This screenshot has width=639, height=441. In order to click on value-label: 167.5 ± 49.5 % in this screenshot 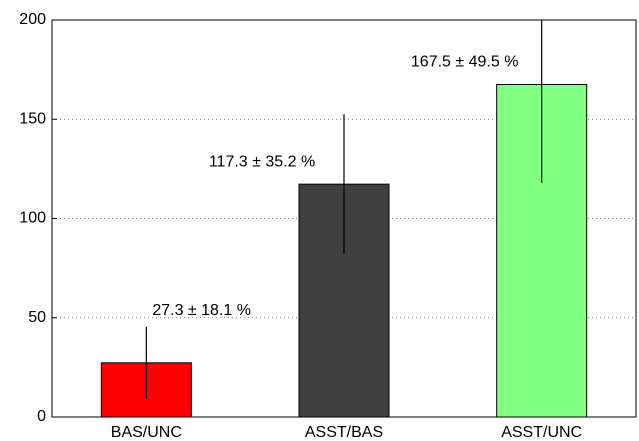, I will do `click(465, 62)`.